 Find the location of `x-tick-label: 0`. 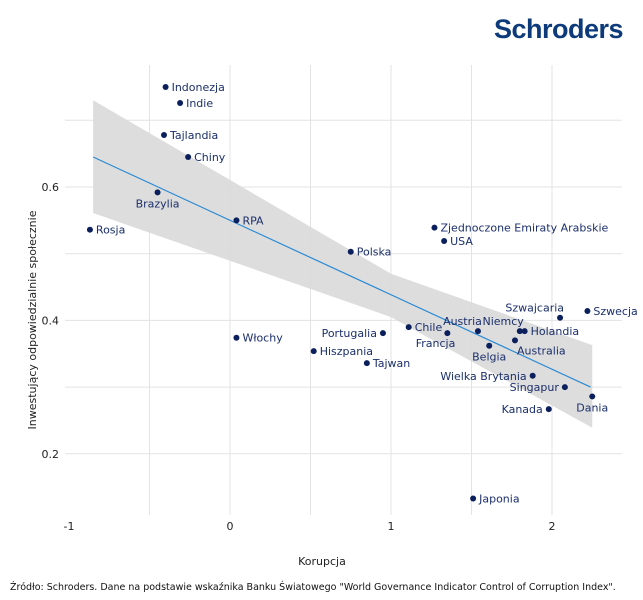

x-tick-label: 0 is located at coordinates (230, 526).